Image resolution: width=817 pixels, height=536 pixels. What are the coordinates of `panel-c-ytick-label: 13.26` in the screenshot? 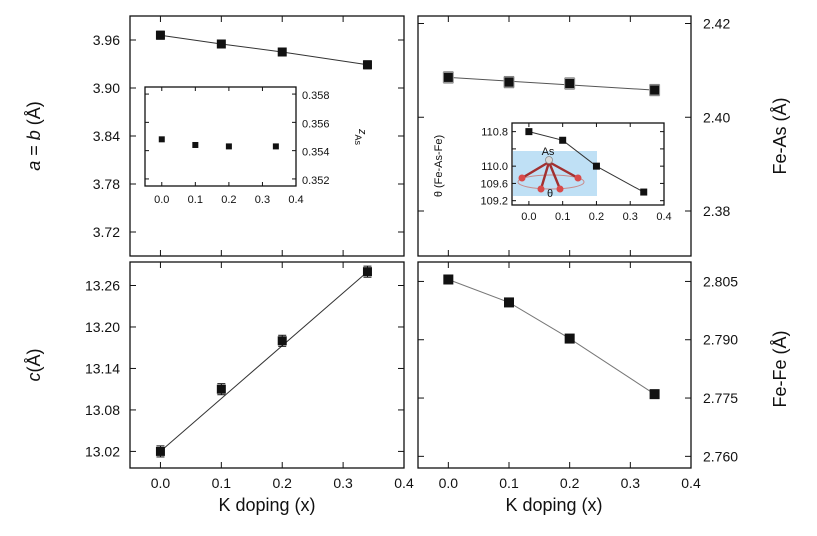 It's located at (102, 286).